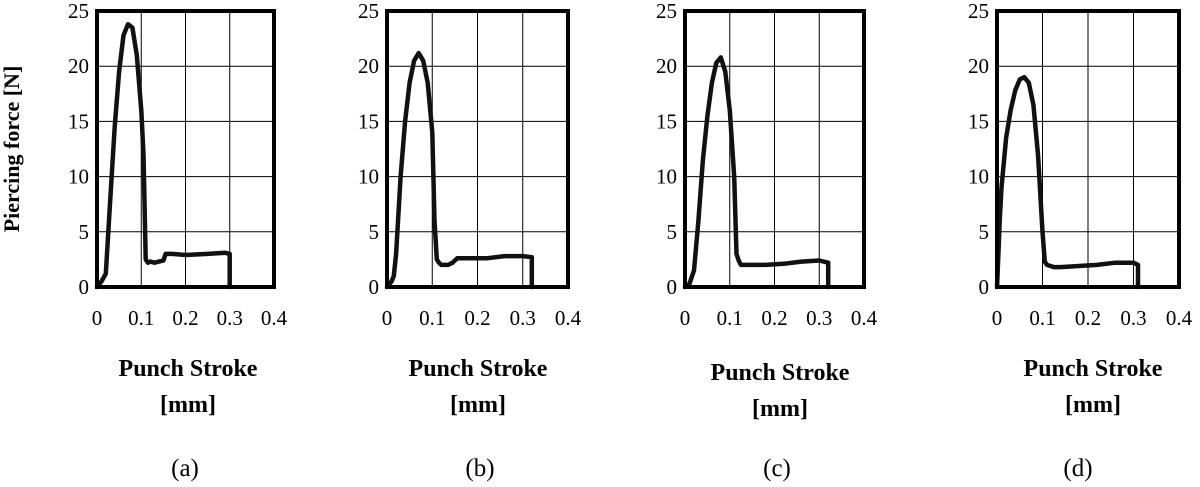  Describe the element at coordinates (777, 468) in the screenshot. I see `panel-caption: (c)` at that location.